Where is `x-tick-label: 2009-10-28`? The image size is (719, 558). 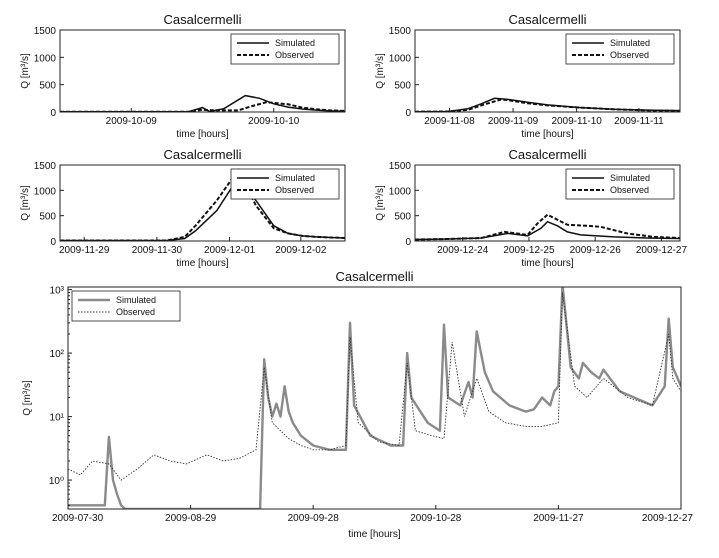 x-tick-label: 2009-10-28 is located at coordinates (436, 518).